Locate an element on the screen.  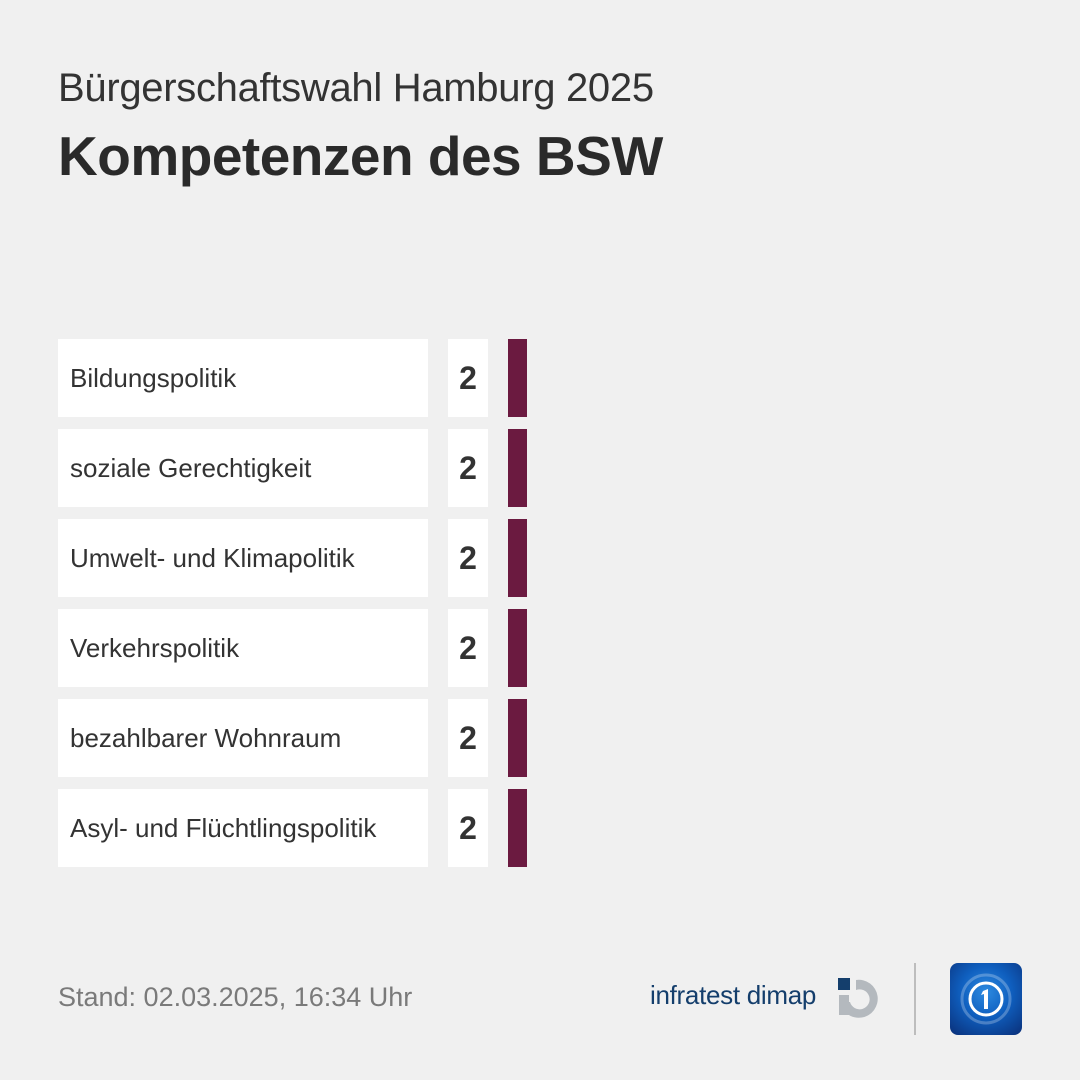
row-label: Bildungspolitik is located at coordinates (243, 378).